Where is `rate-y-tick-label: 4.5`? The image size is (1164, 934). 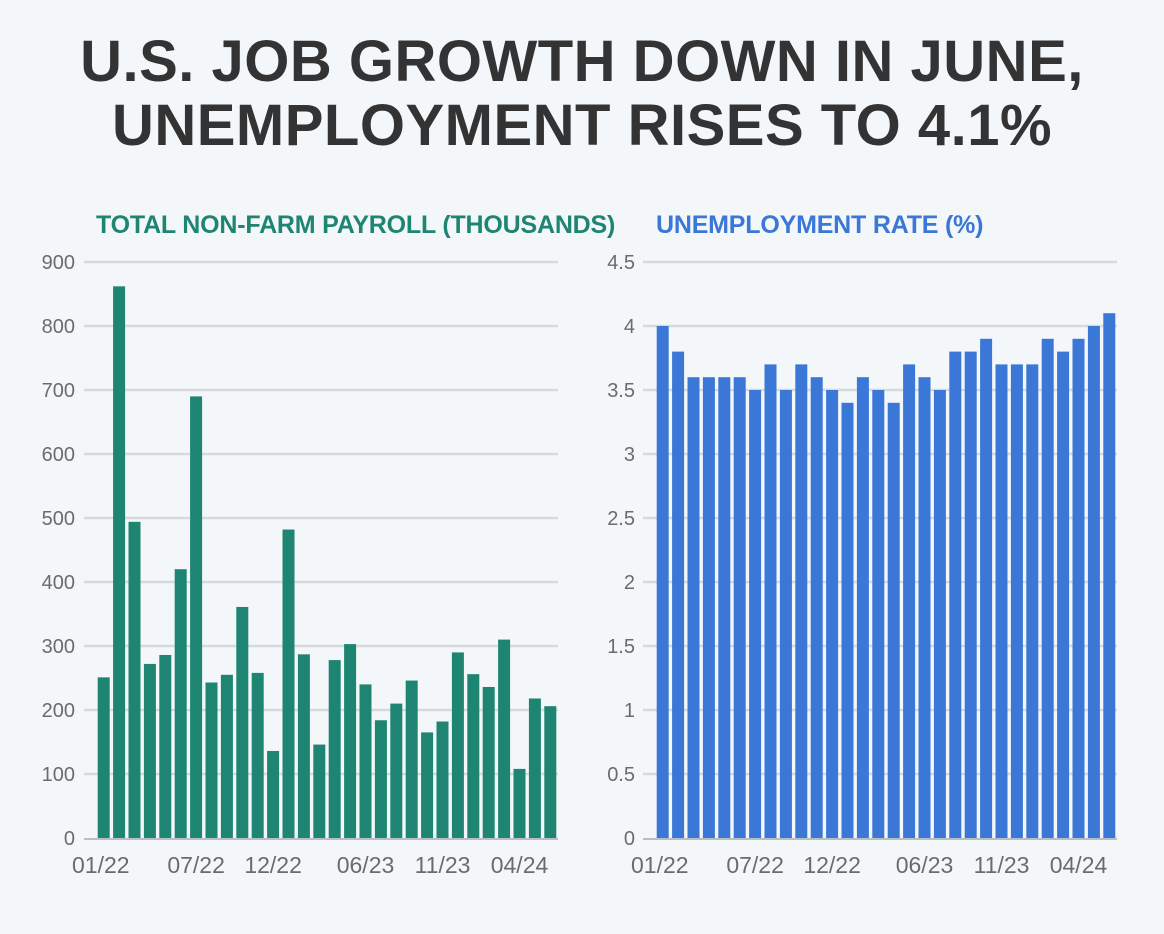 rate-y-tick-label: 4.5 is located at coordinates (621, 263).